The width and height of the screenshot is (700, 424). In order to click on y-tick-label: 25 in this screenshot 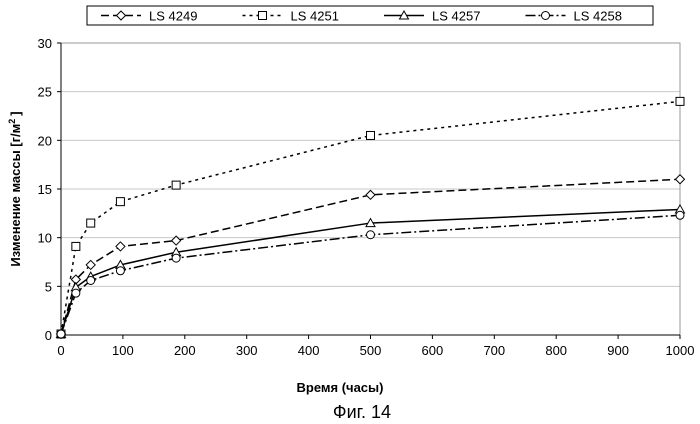, I will do `click(45, 92)`.